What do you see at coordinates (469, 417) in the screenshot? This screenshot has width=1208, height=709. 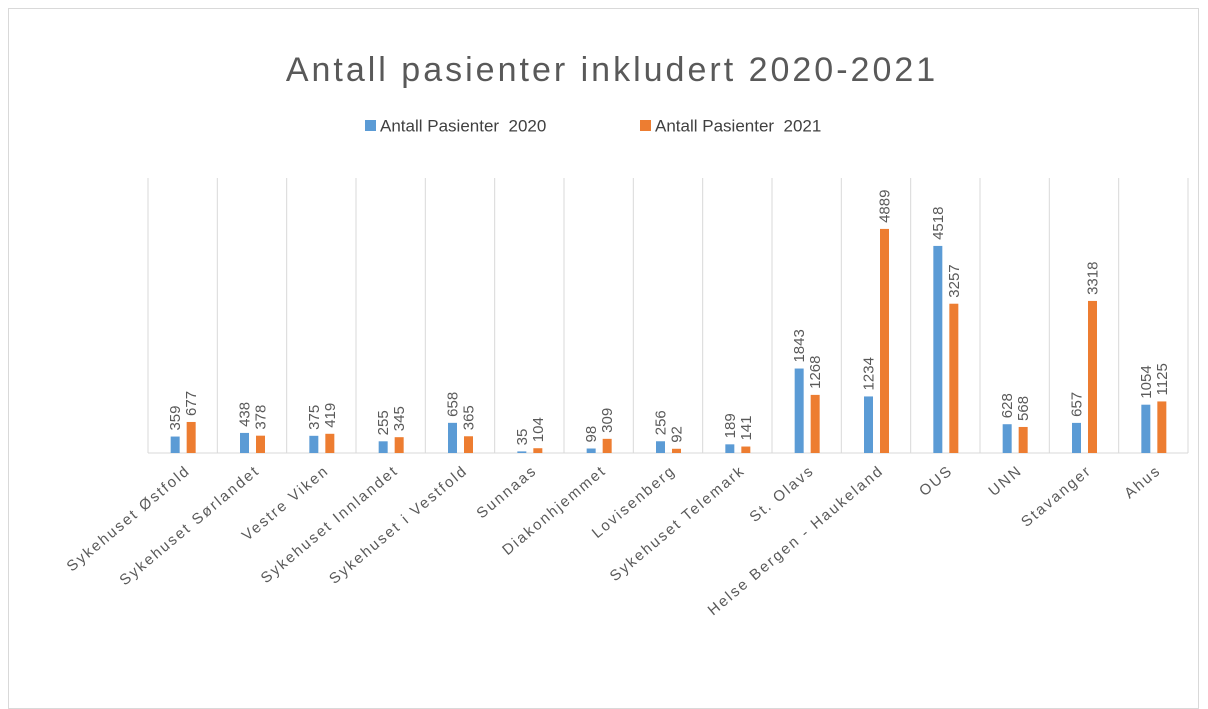 I see `data-label: 365` at bounding box center [469, 417].